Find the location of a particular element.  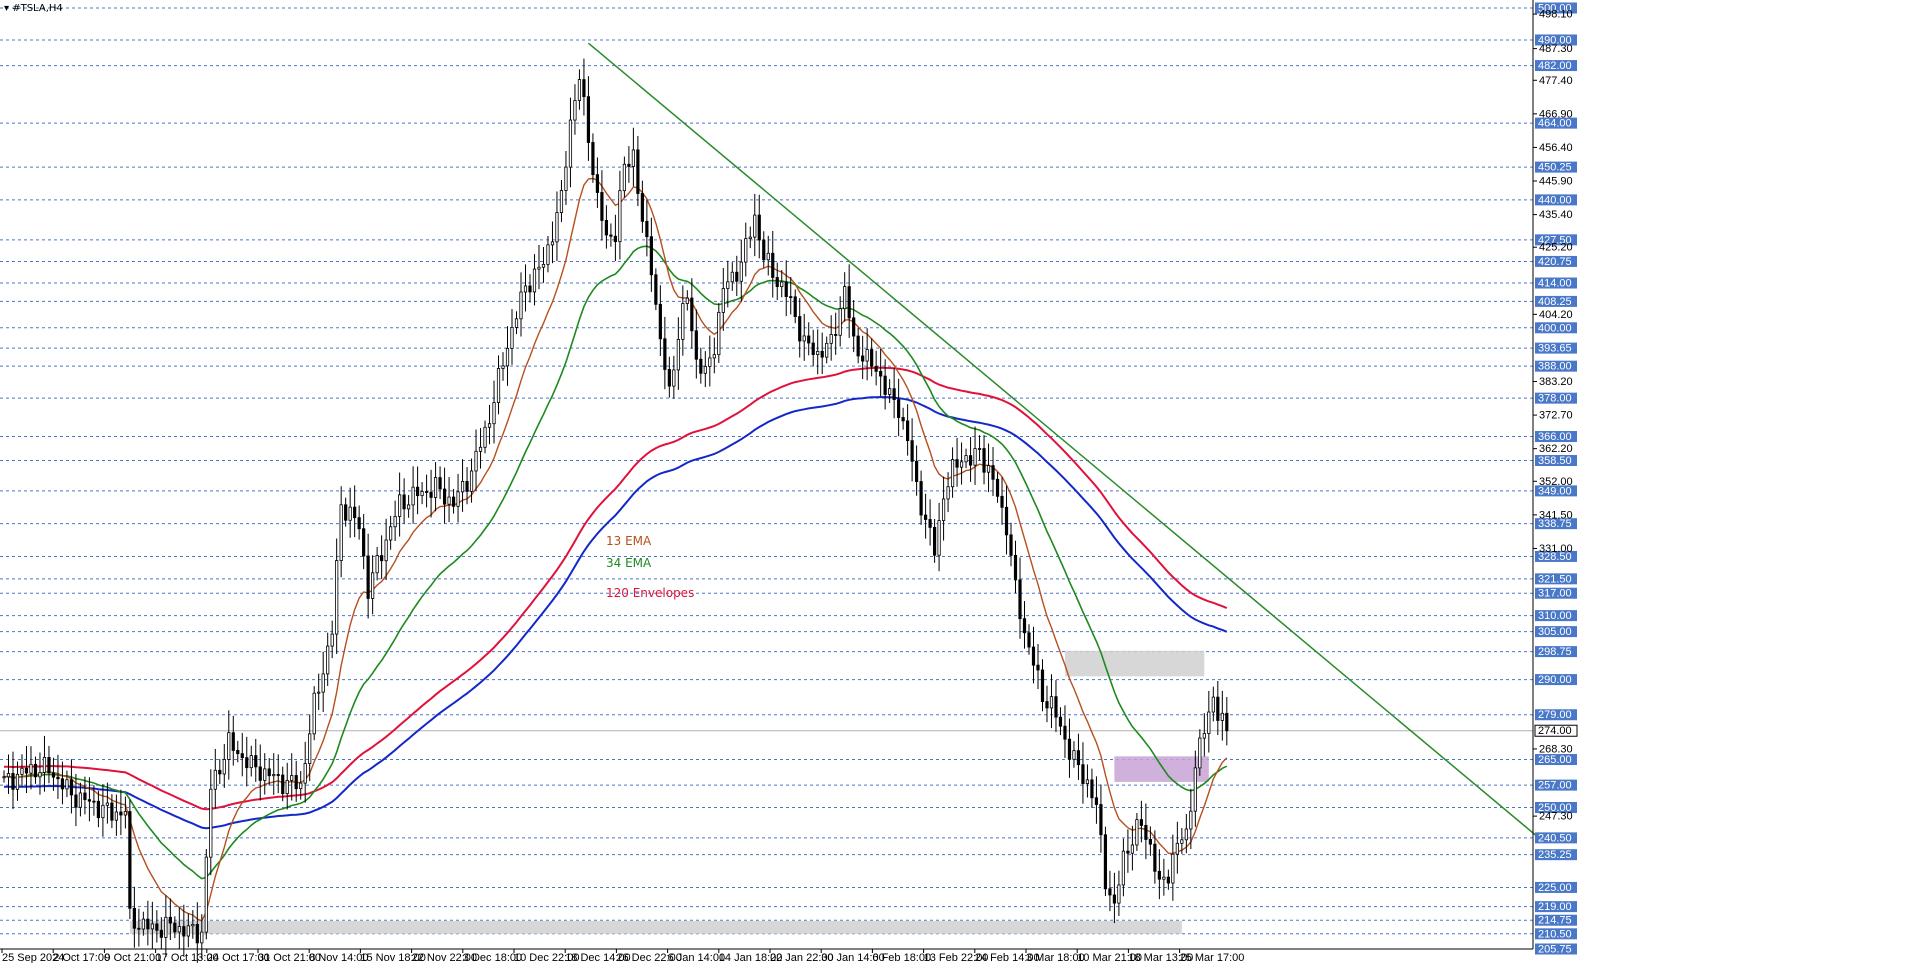

price-tick-label: 435.40 is located at coordinates (1556, 215).